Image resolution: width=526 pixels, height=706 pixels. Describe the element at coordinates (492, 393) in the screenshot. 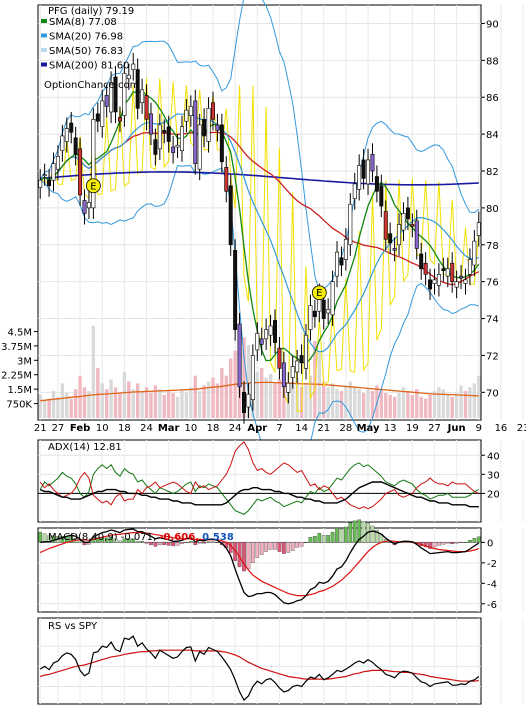

I see `price-tick-label: 70` at that location.